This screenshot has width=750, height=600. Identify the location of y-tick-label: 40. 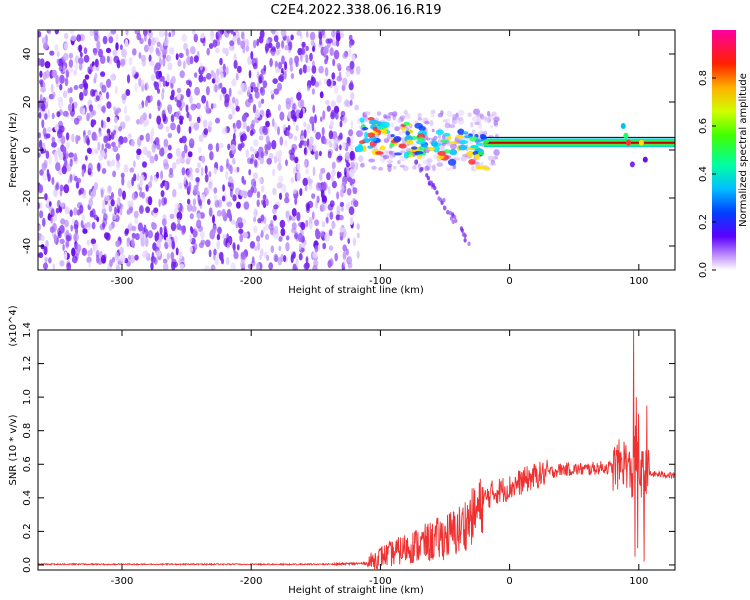
(27, 54).